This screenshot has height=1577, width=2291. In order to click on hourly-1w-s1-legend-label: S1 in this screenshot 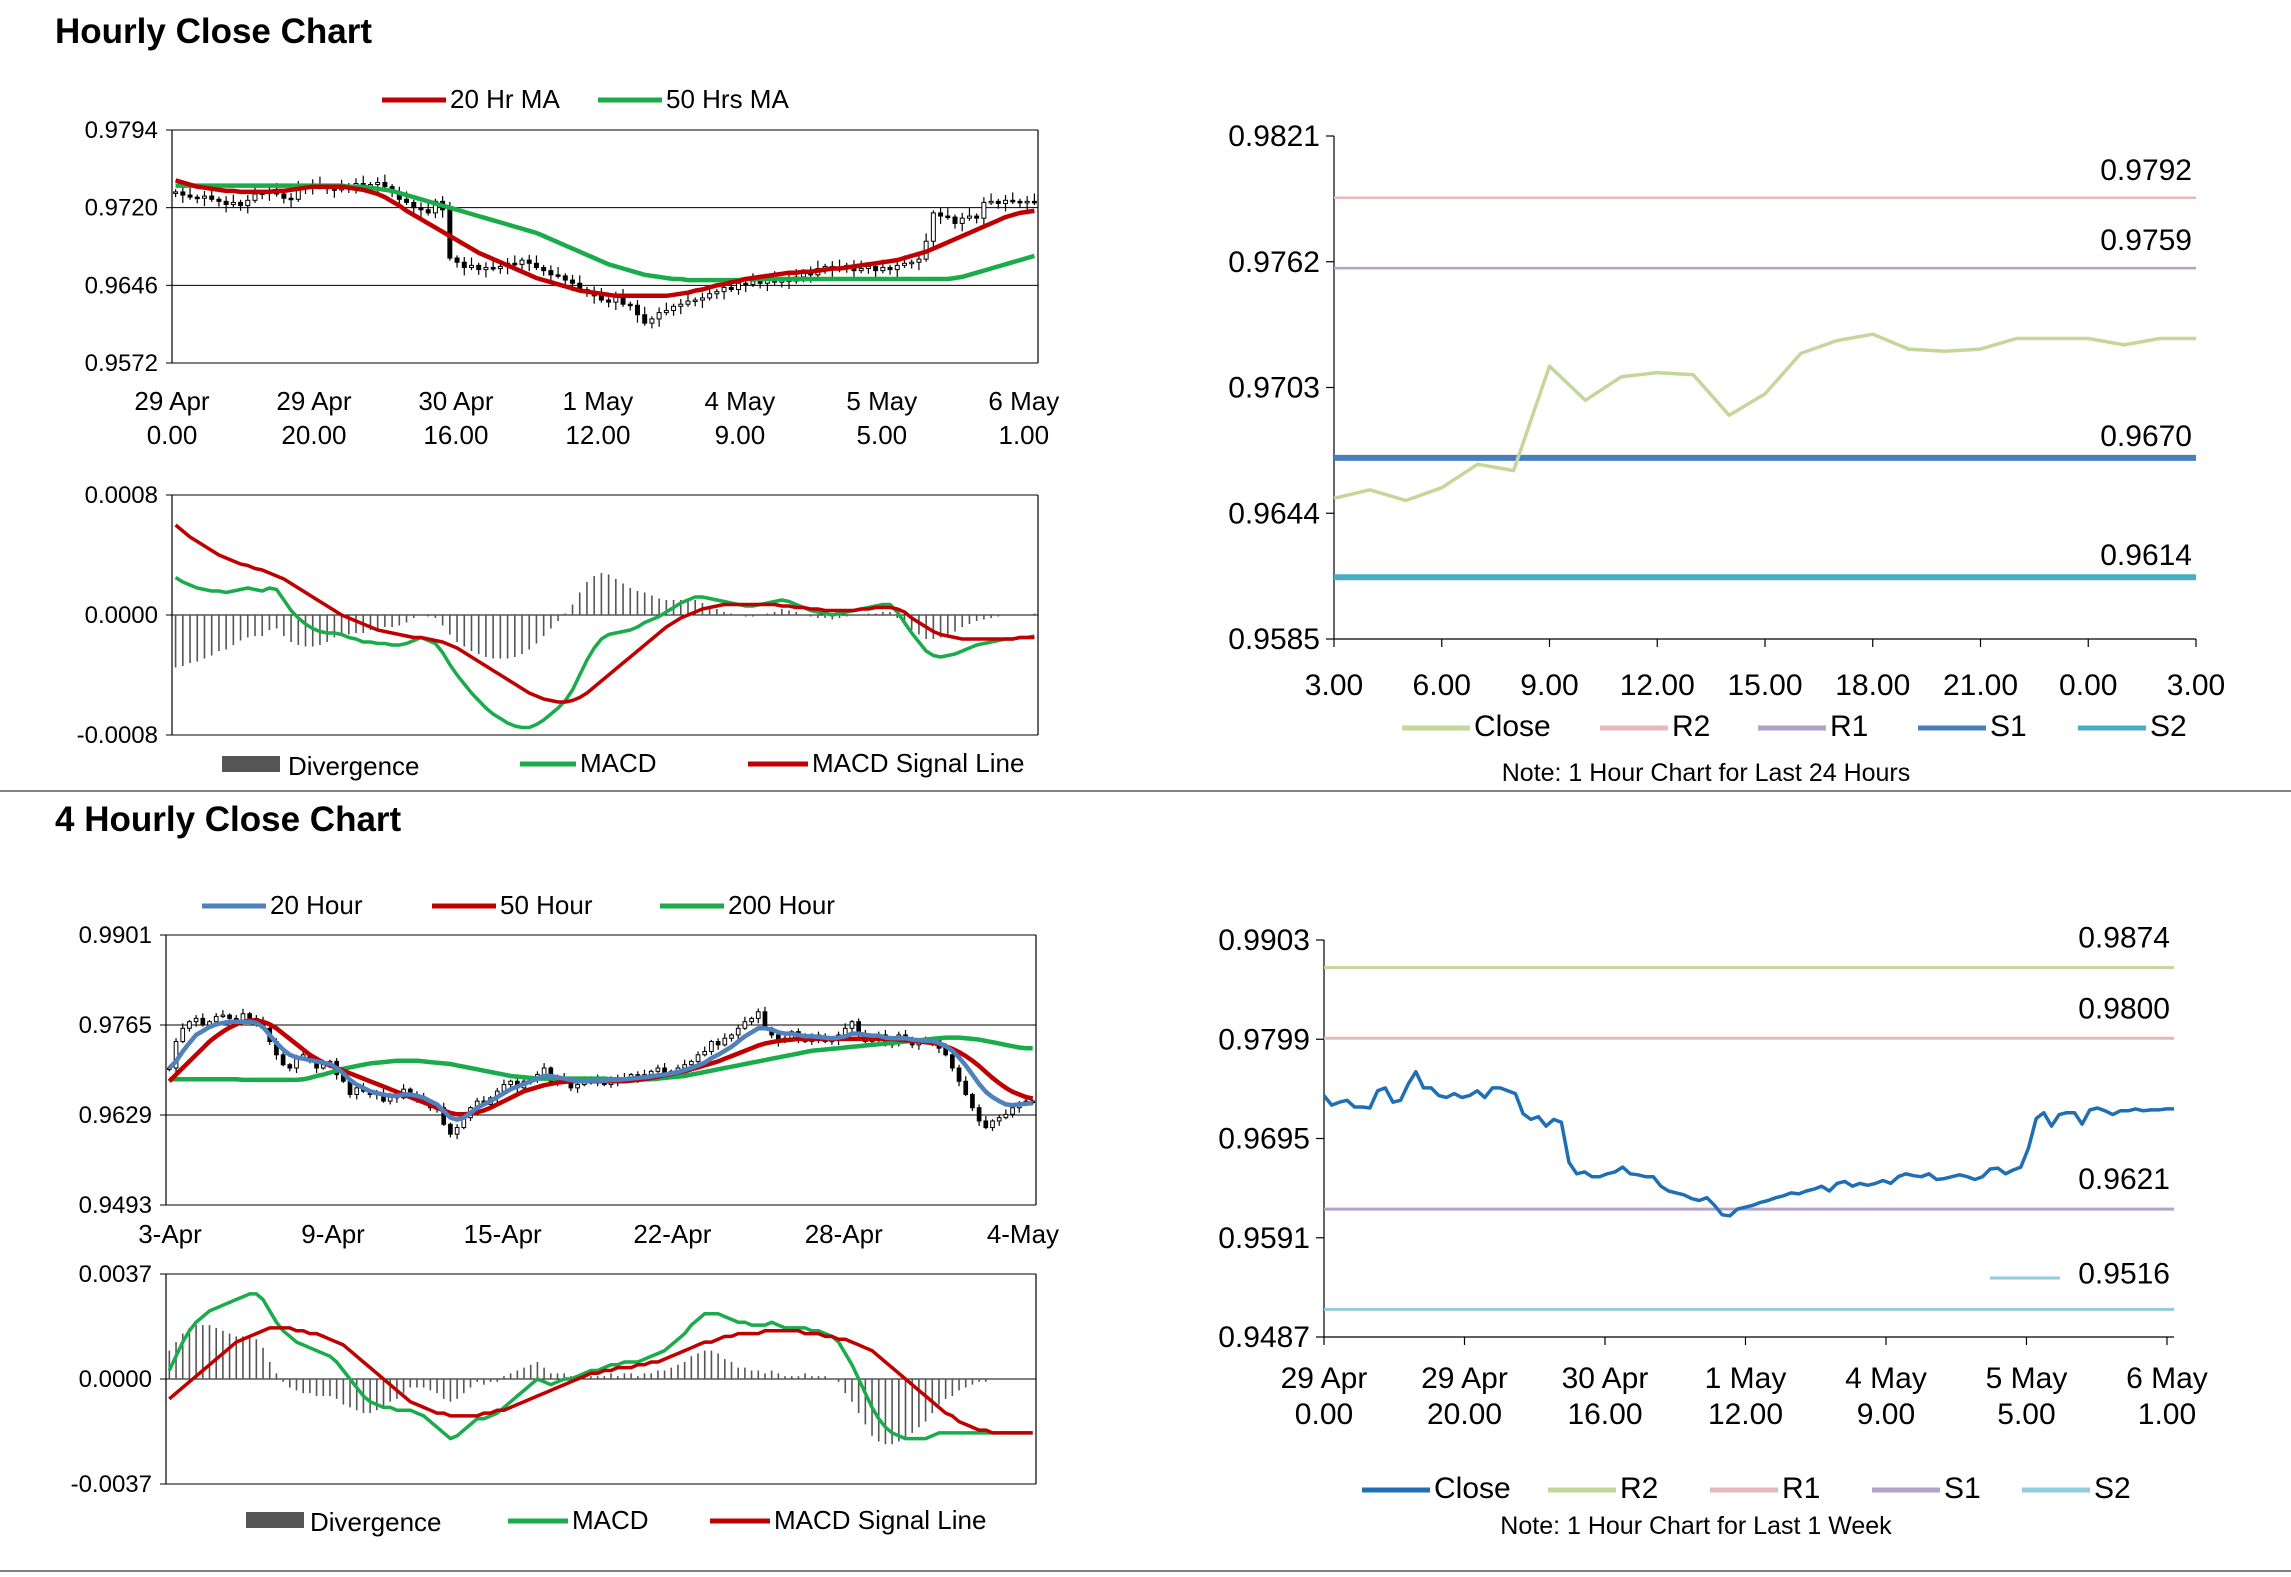, I will do `click(1962, 1488)`.